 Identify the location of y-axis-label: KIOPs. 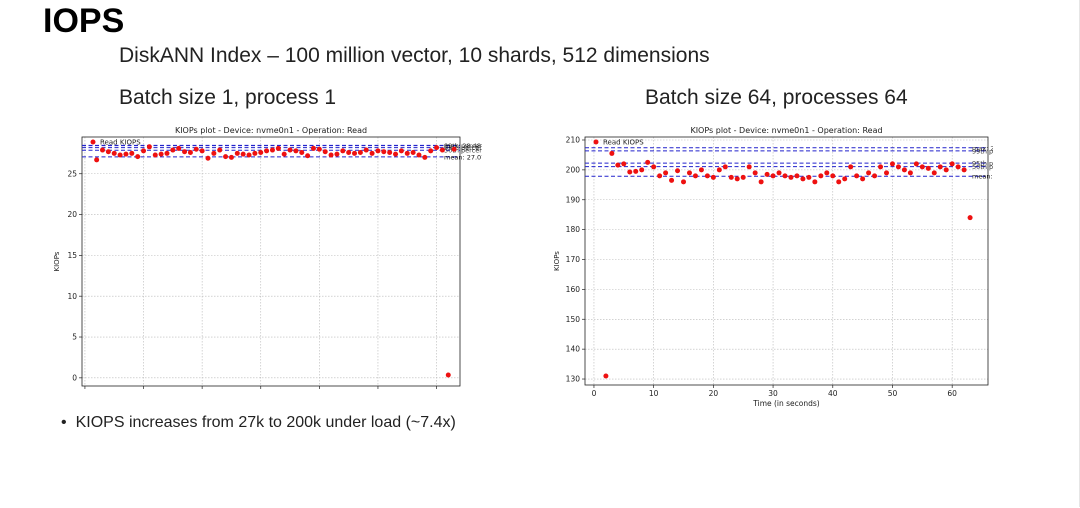
(57, 261).